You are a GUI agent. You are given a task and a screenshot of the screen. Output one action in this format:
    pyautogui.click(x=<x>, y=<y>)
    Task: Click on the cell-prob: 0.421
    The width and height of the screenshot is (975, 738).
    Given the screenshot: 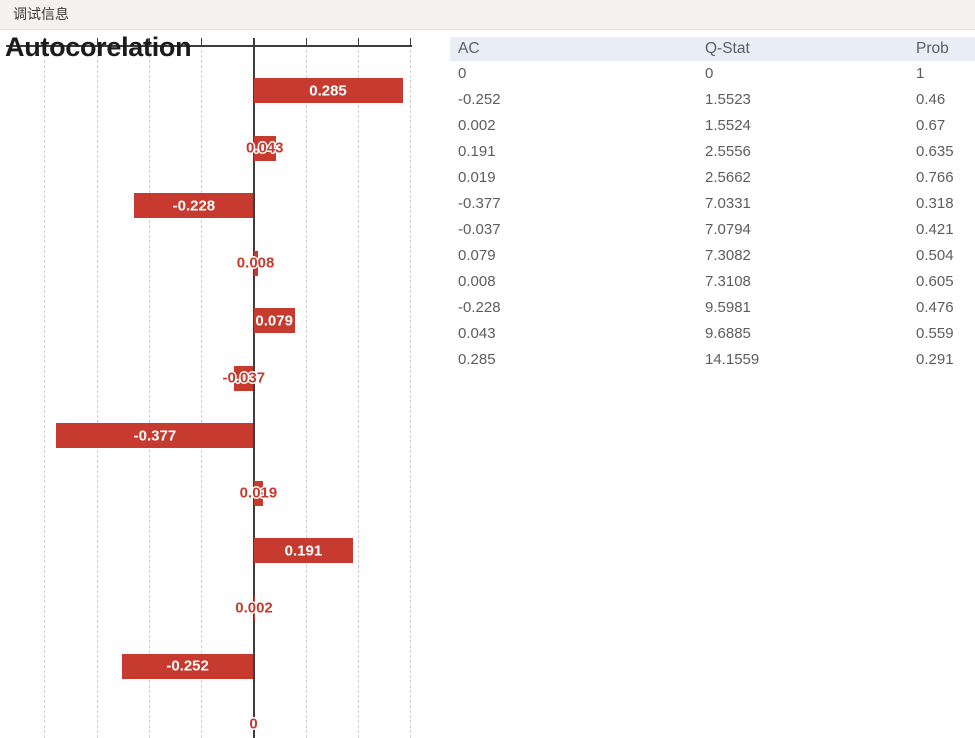 What is the action you would take?
    pyautogui.click(x=935, y=229)
    